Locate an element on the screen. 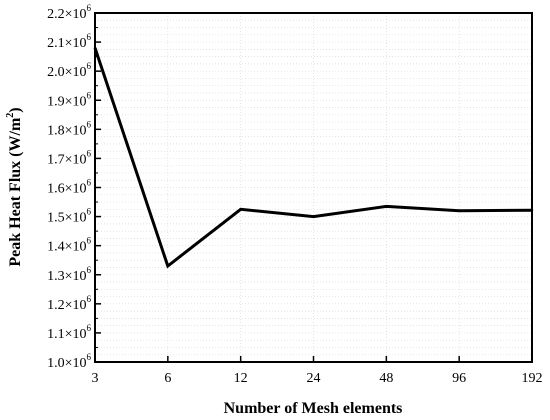 This screenshot has width=550, height=420. y-tick-mantissa: 2.0×10 is located at coordinates (66, 72).